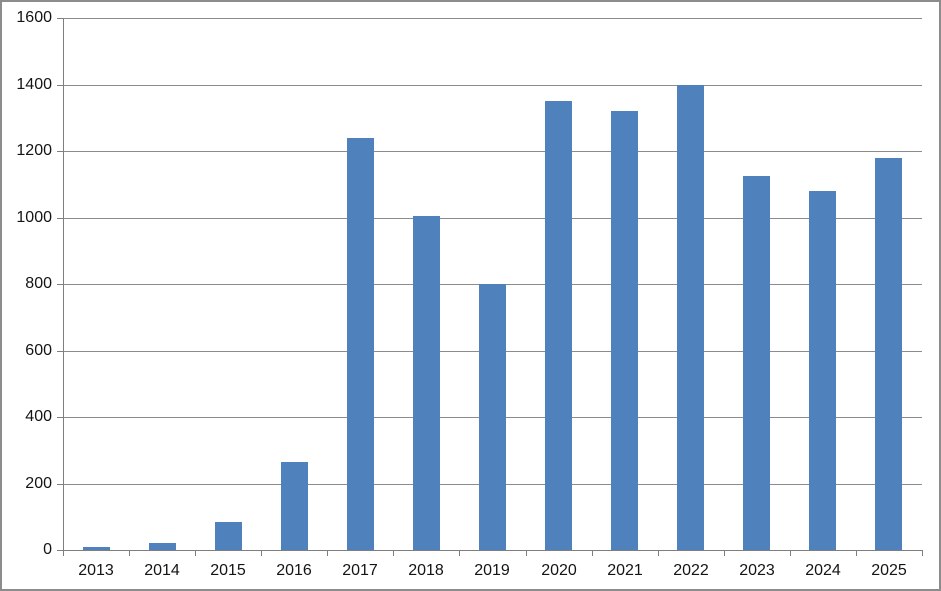 The image size is (941, 591). What do you see at coordinates (47, 549) in the screenshot?
I see `y-axis-label: 0` at bounding box center [47, 549].